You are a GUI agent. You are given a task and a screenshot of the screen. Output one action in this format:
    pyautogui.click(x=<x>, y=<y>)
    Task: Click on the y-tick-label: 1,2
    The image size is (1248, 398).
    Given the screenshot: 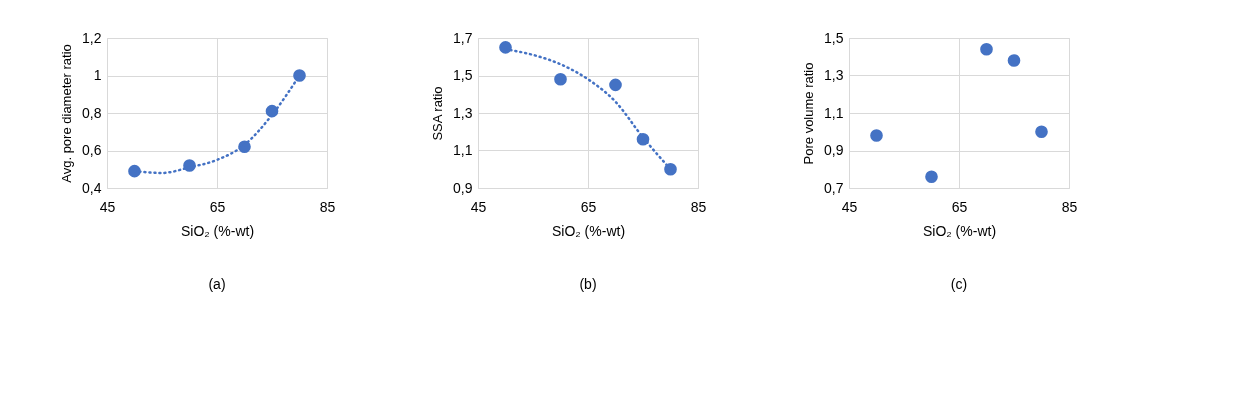 What is the action you would take?
    pyautogui.click(x=92, y=37)
    